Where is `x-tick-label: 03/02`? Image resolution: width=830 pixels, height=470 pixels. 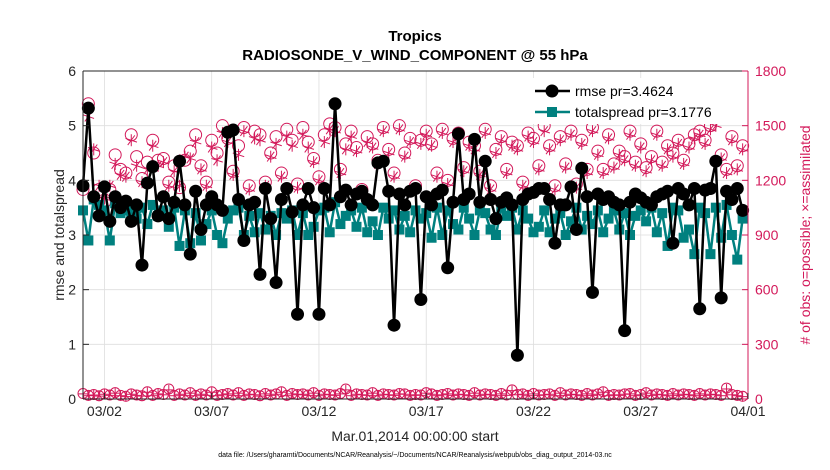
x-tick-label: 03/02 is located at coordinates (104, 411).